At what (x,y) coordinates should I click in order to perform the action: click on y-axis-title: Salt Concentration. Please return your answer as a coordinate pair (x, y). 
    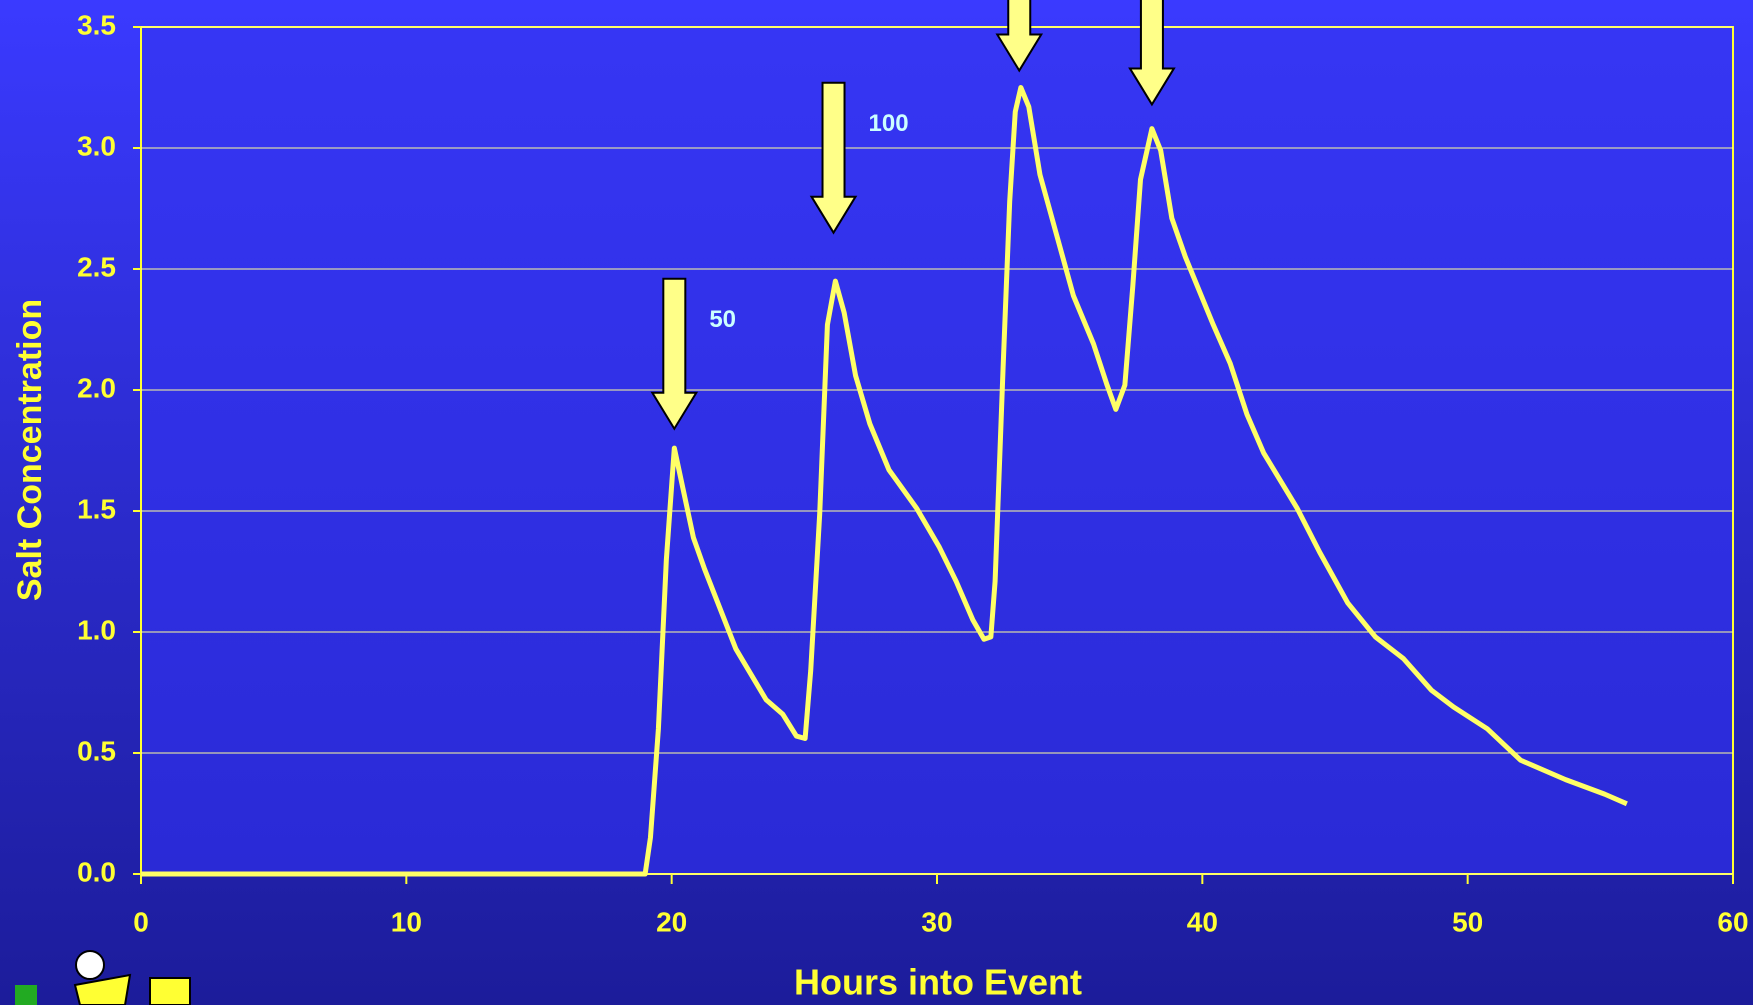
    Looking at the image, I should click on (30, 450).